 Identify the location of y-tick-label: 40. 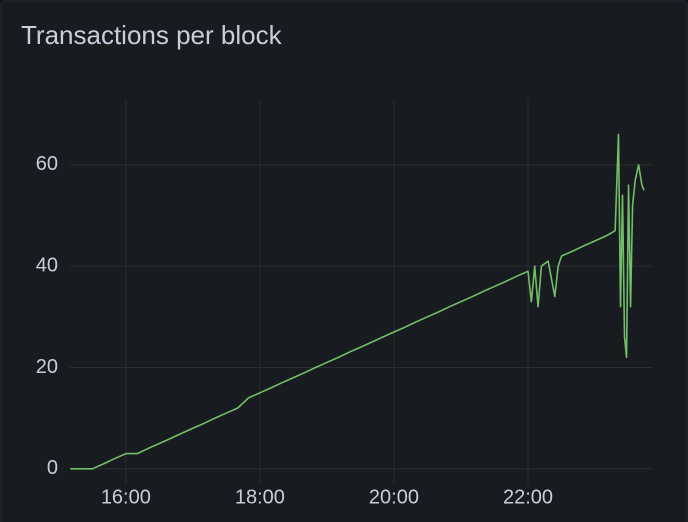
(47, 265).